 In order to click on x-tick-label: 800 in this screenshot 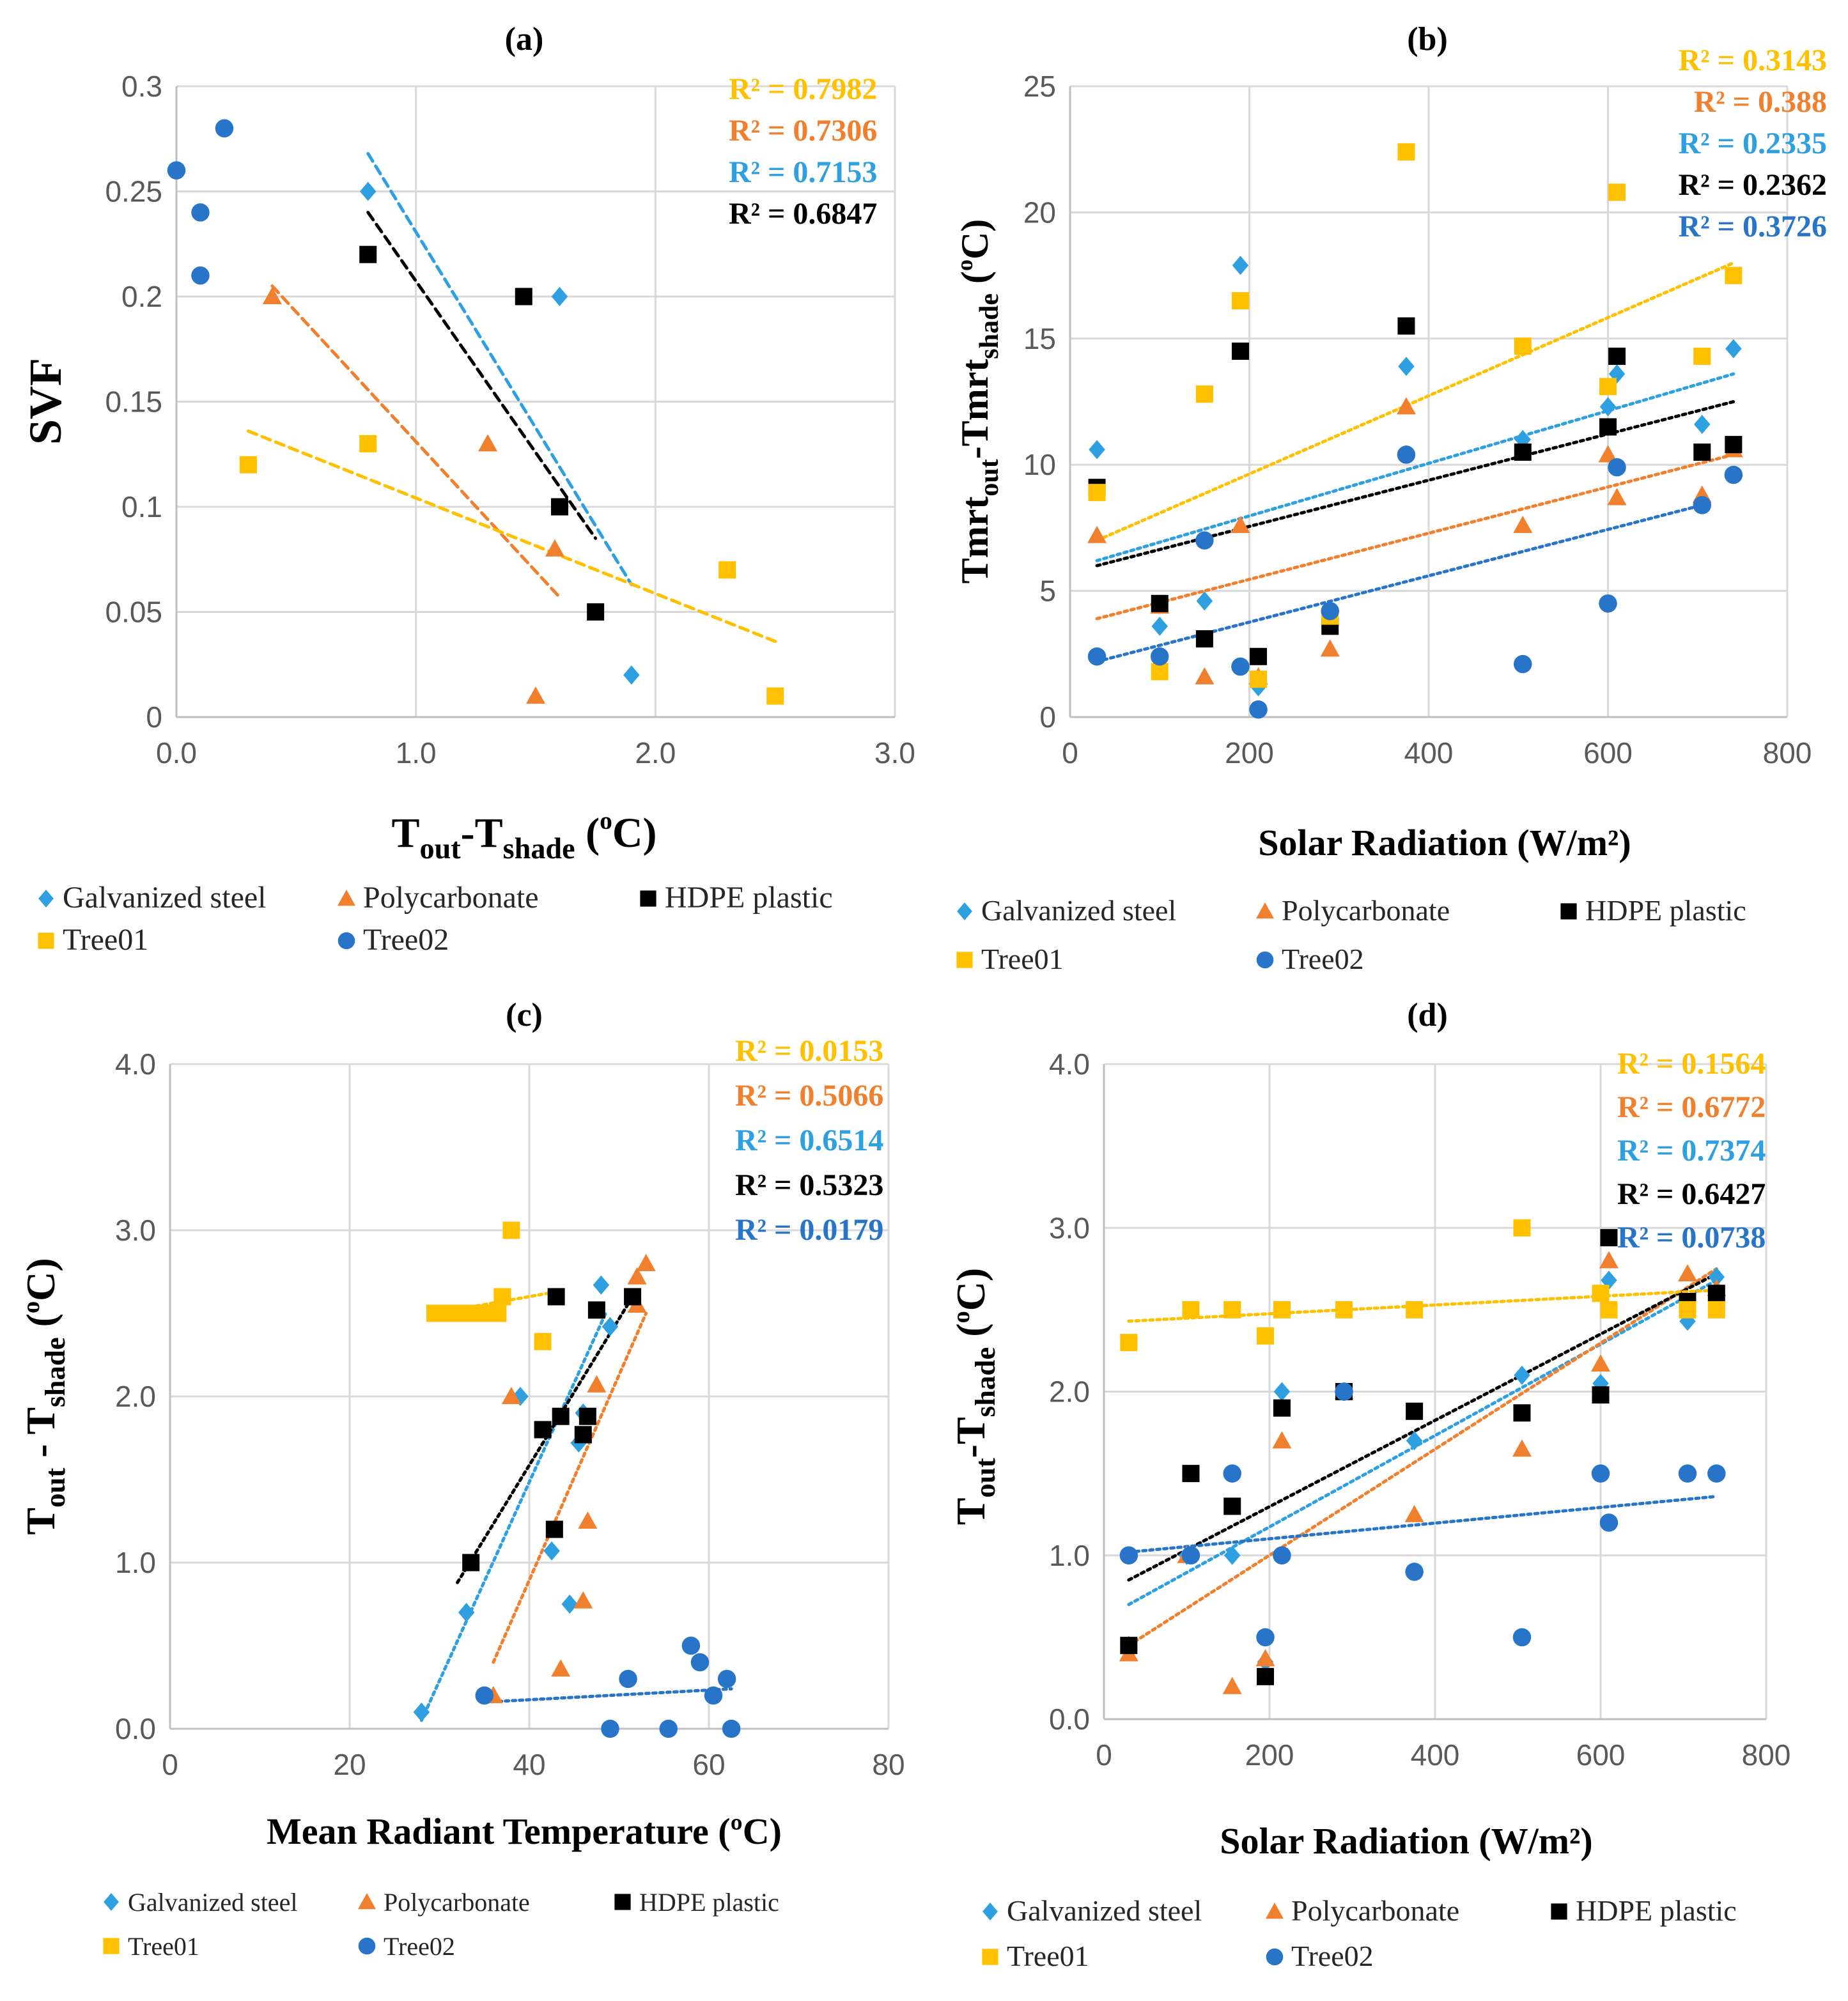, I will do `click(1788, 753)`.